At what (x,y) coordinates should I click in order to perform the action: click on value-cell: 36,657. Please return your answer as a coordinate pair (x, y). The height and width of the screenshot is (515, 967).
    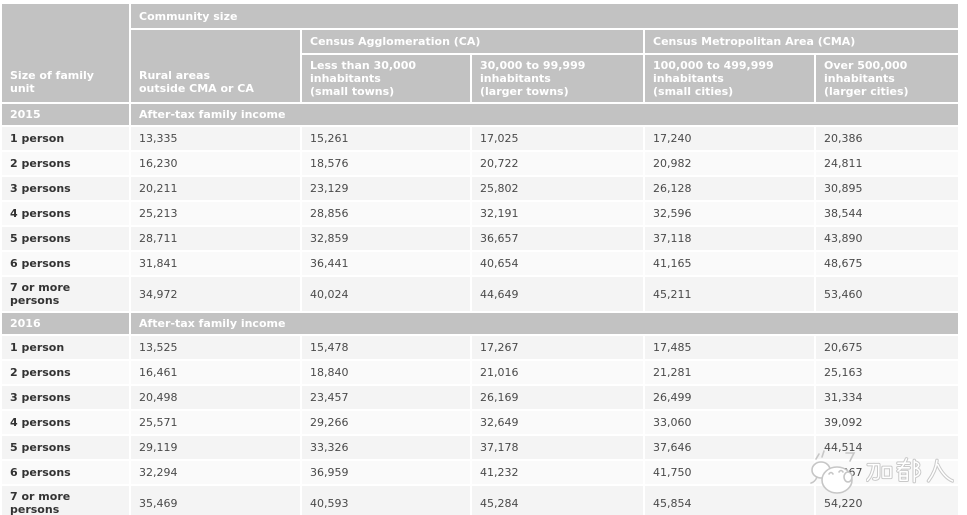
    Looking at the image, I should click on (557, 238).